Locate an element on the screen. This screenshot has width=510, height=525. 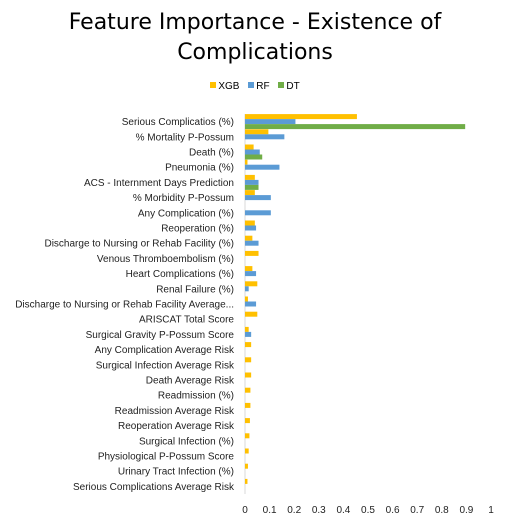
bar-xgb-surgical-infection-average-risk is located at coordinates (248, 360).